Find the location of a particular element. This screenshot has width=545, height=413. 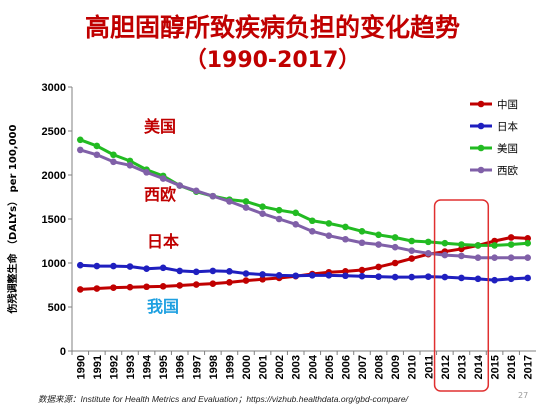

series-annotation: 我国 is located at coordinates (163, 306).